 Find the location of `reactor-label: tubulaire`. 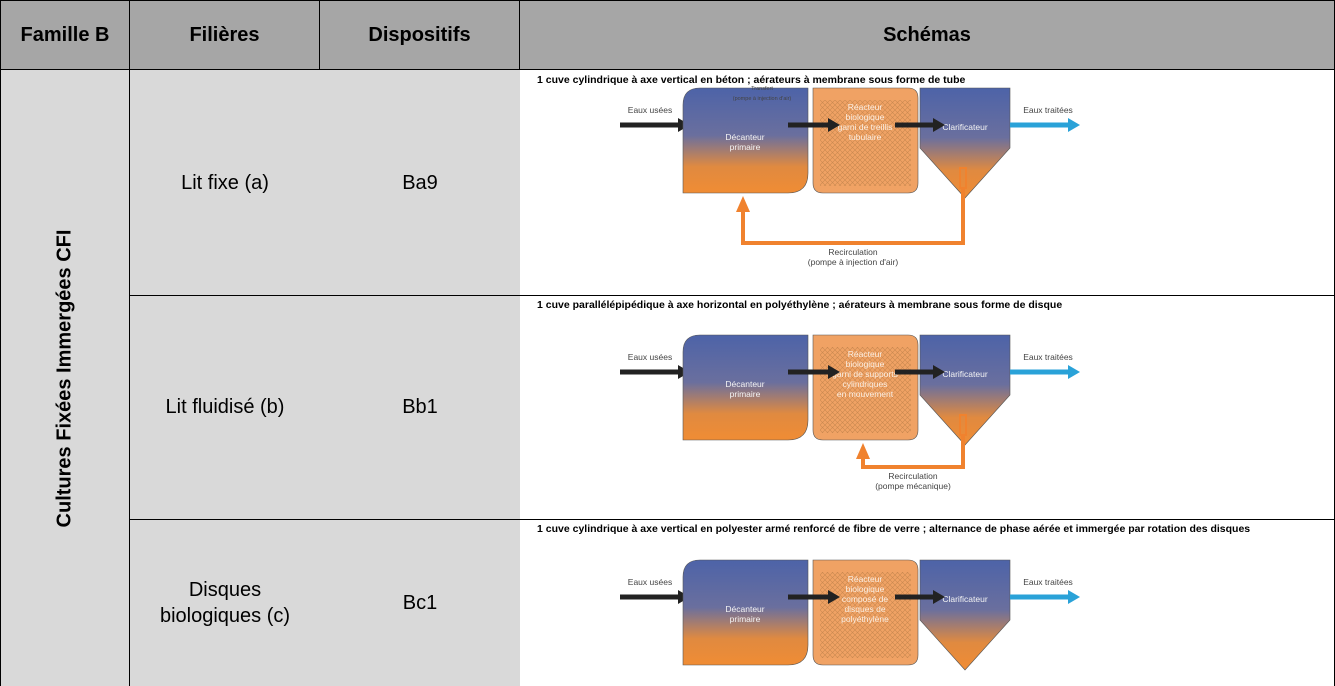

reactor-label: tubulaire is located at coordinates (865, 137).